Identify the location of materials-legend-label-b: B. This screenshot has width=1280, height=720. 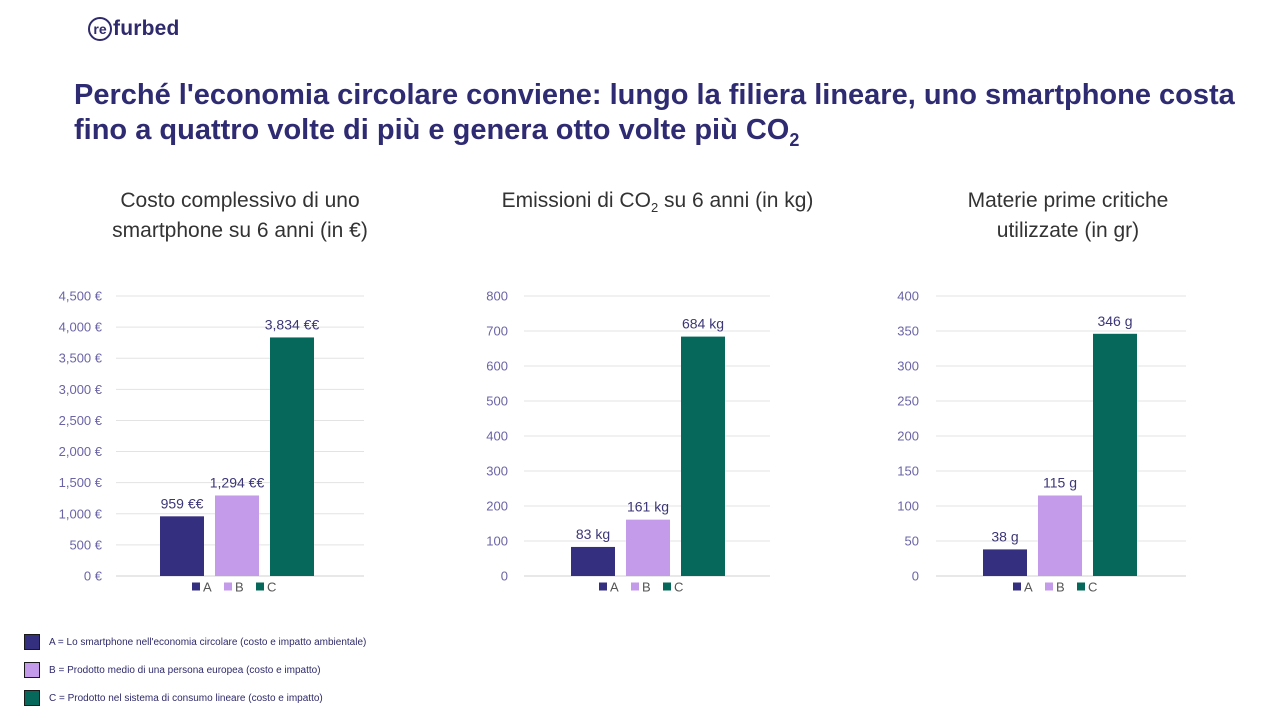
(1060, 587).